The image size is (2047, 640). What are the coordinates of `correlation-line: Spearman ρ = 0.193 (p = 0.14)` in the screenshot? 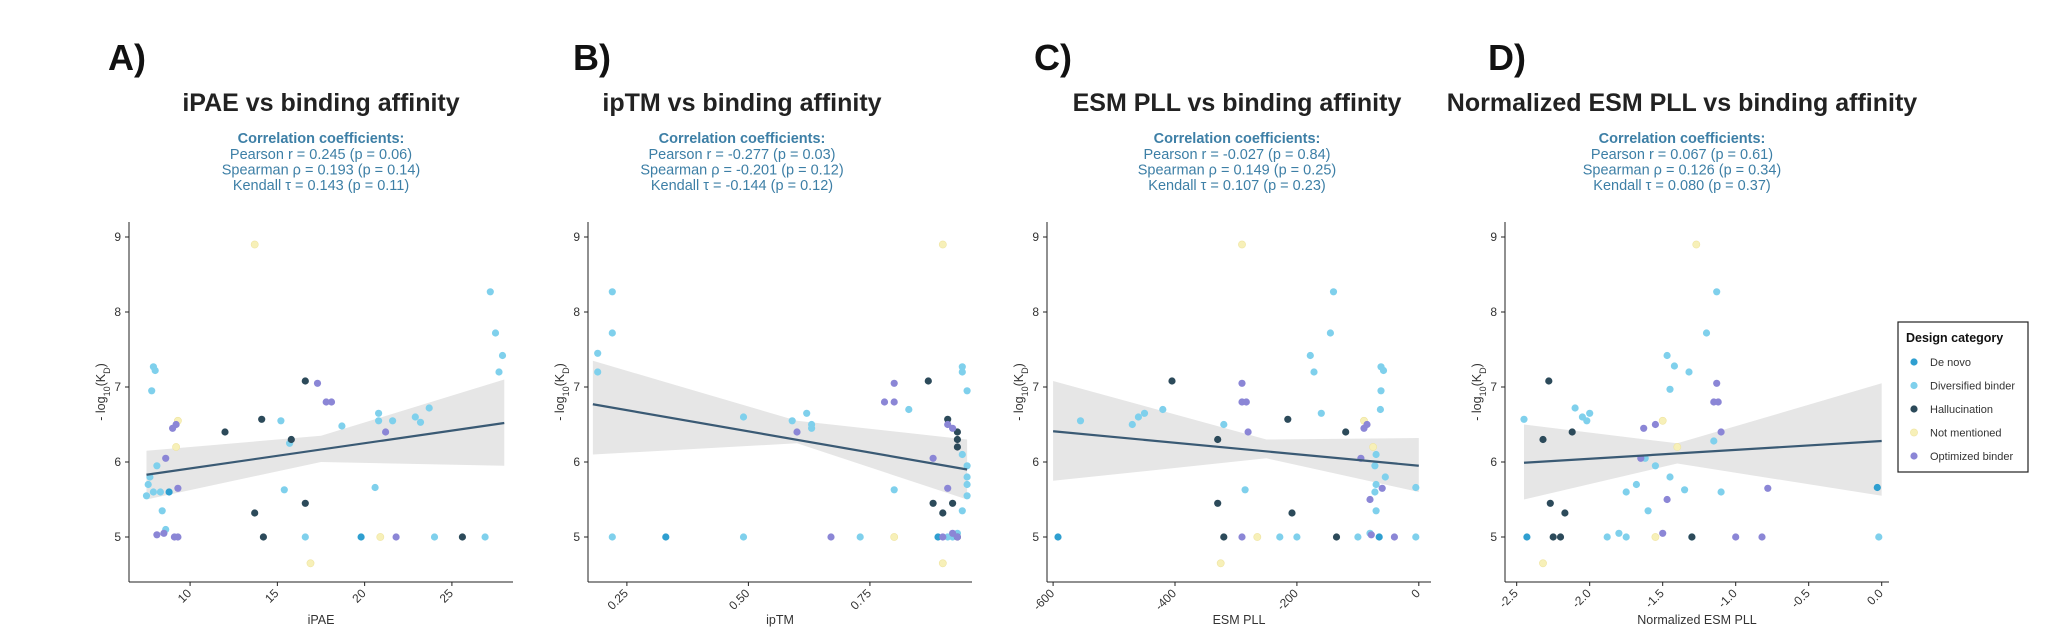 It's located at (321, 171).